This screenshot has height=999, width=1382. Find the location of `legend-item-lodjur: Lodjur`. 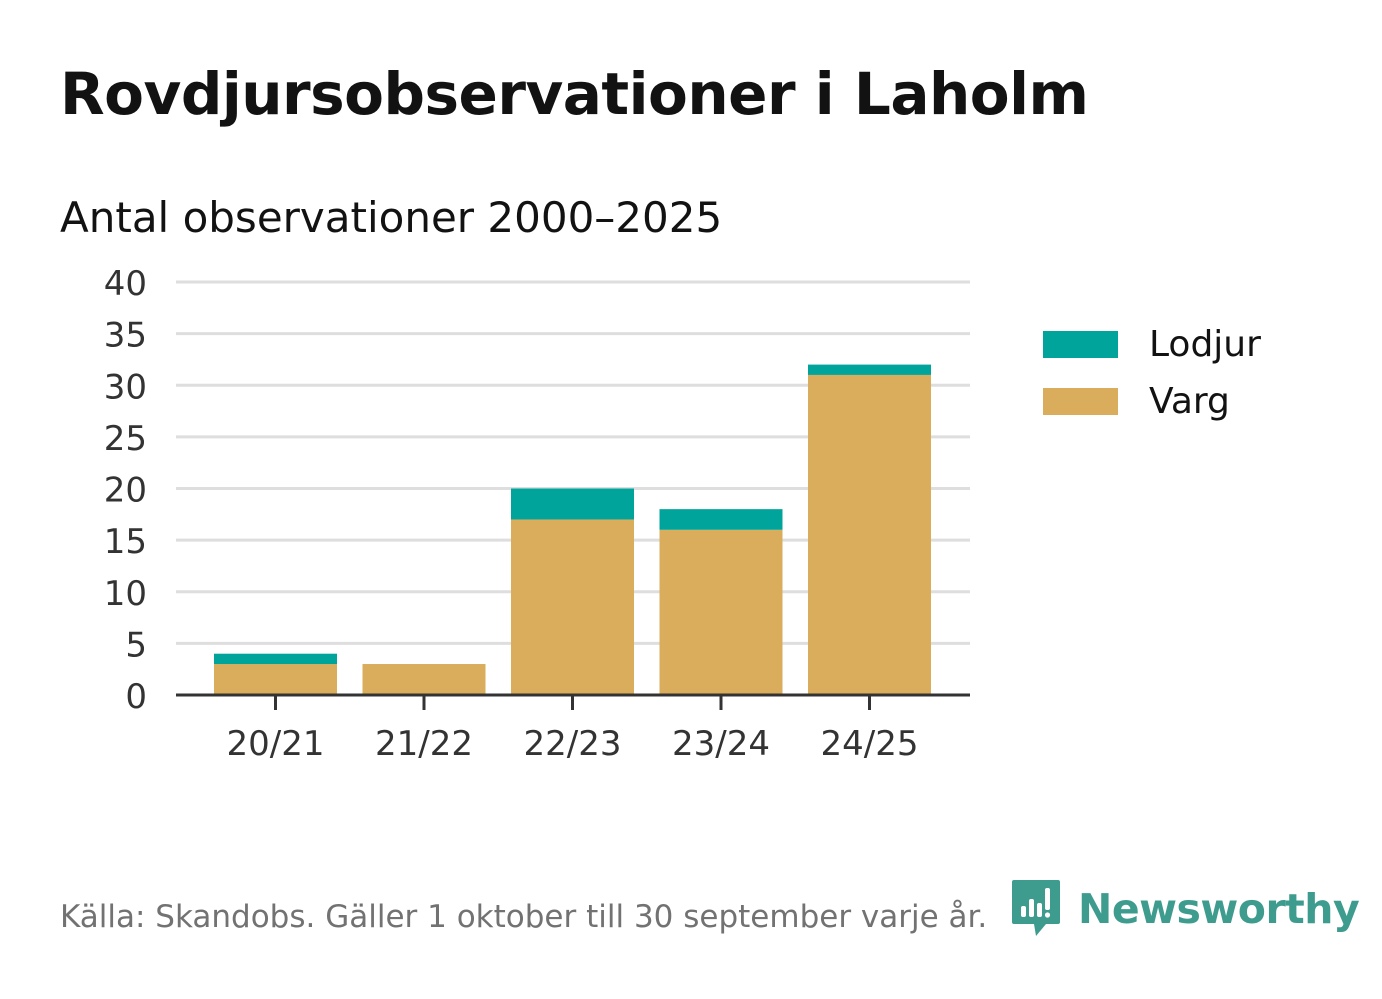

legend-item-lodjur: Lodjur is located at coordinates (1152, 344).